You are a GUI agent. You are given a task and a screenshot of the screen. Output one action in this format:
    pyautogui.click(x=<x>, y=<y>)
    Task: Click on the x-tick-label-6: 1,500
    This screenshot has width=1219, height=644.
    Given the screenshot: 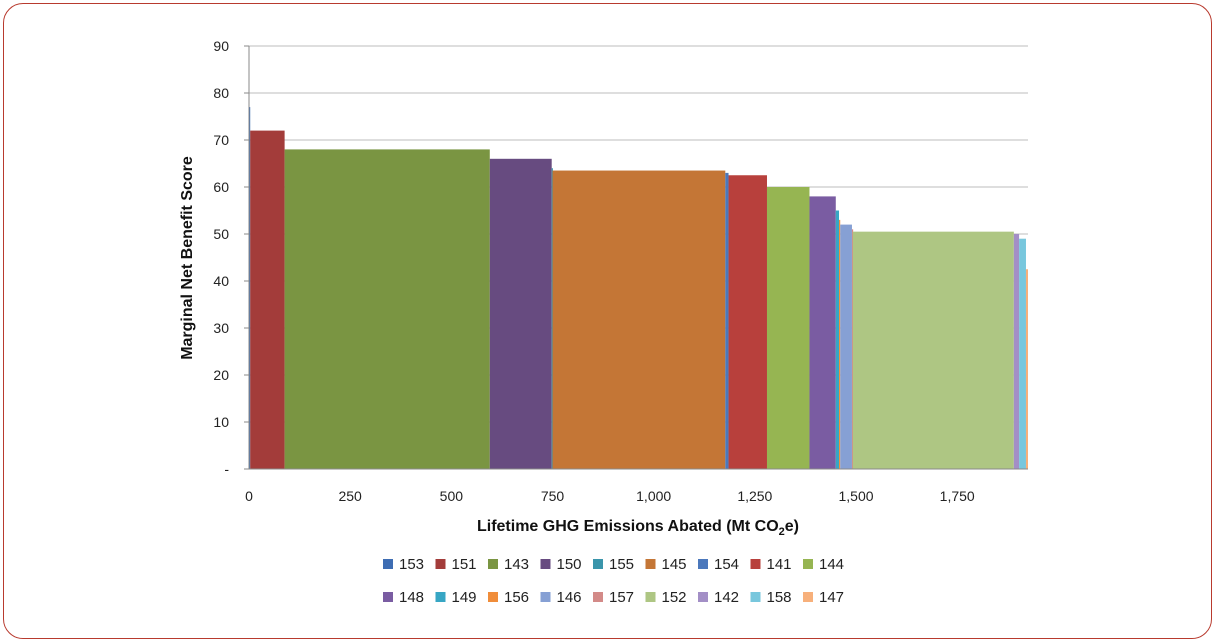 What is the action you would take?
    pyautogui.click(x=855, y=496)
    